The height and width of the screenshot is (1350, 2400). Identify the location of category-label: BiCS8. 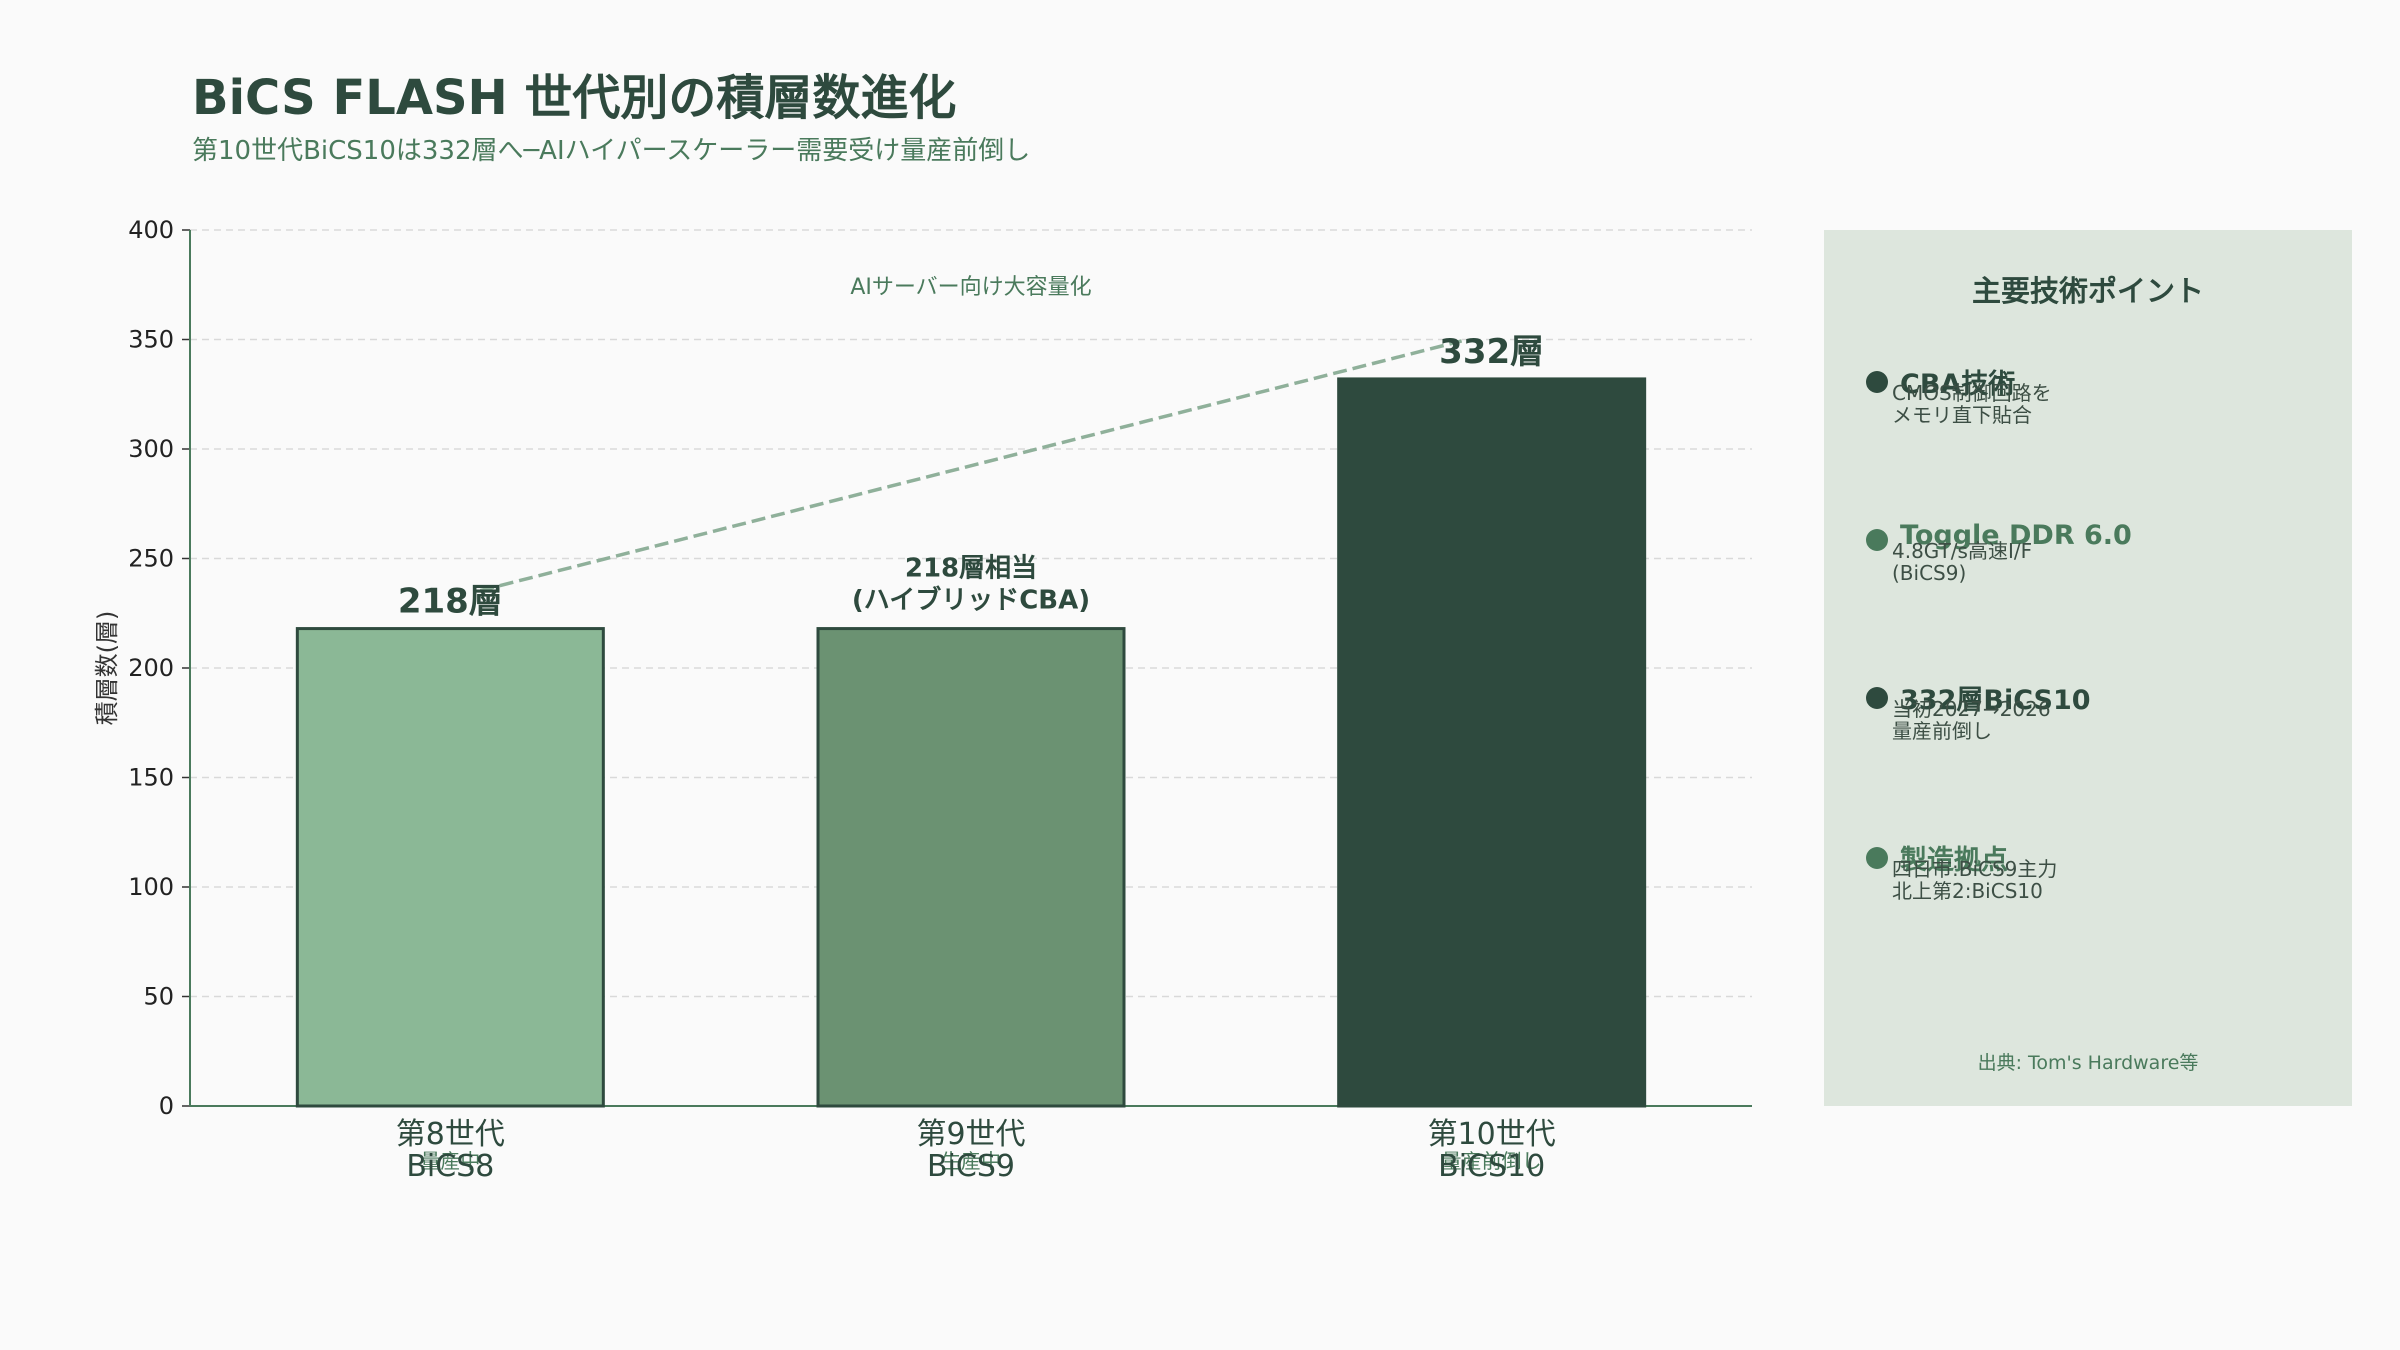
(450, 1166).